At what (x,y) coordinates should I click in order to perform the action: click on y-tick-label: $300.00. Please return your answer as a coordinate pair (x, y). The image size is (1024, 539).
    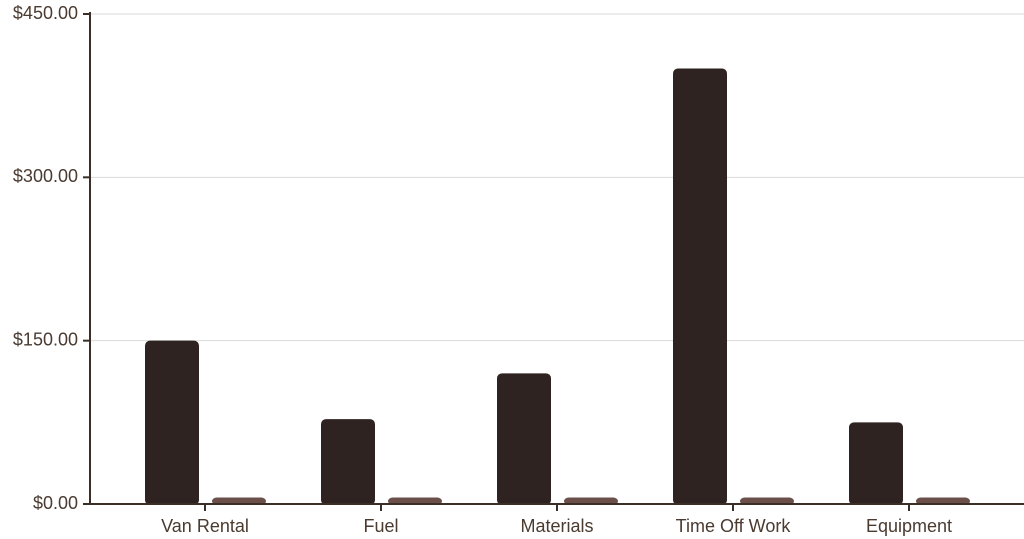
    Looking at the image, I should click on (45, 176).